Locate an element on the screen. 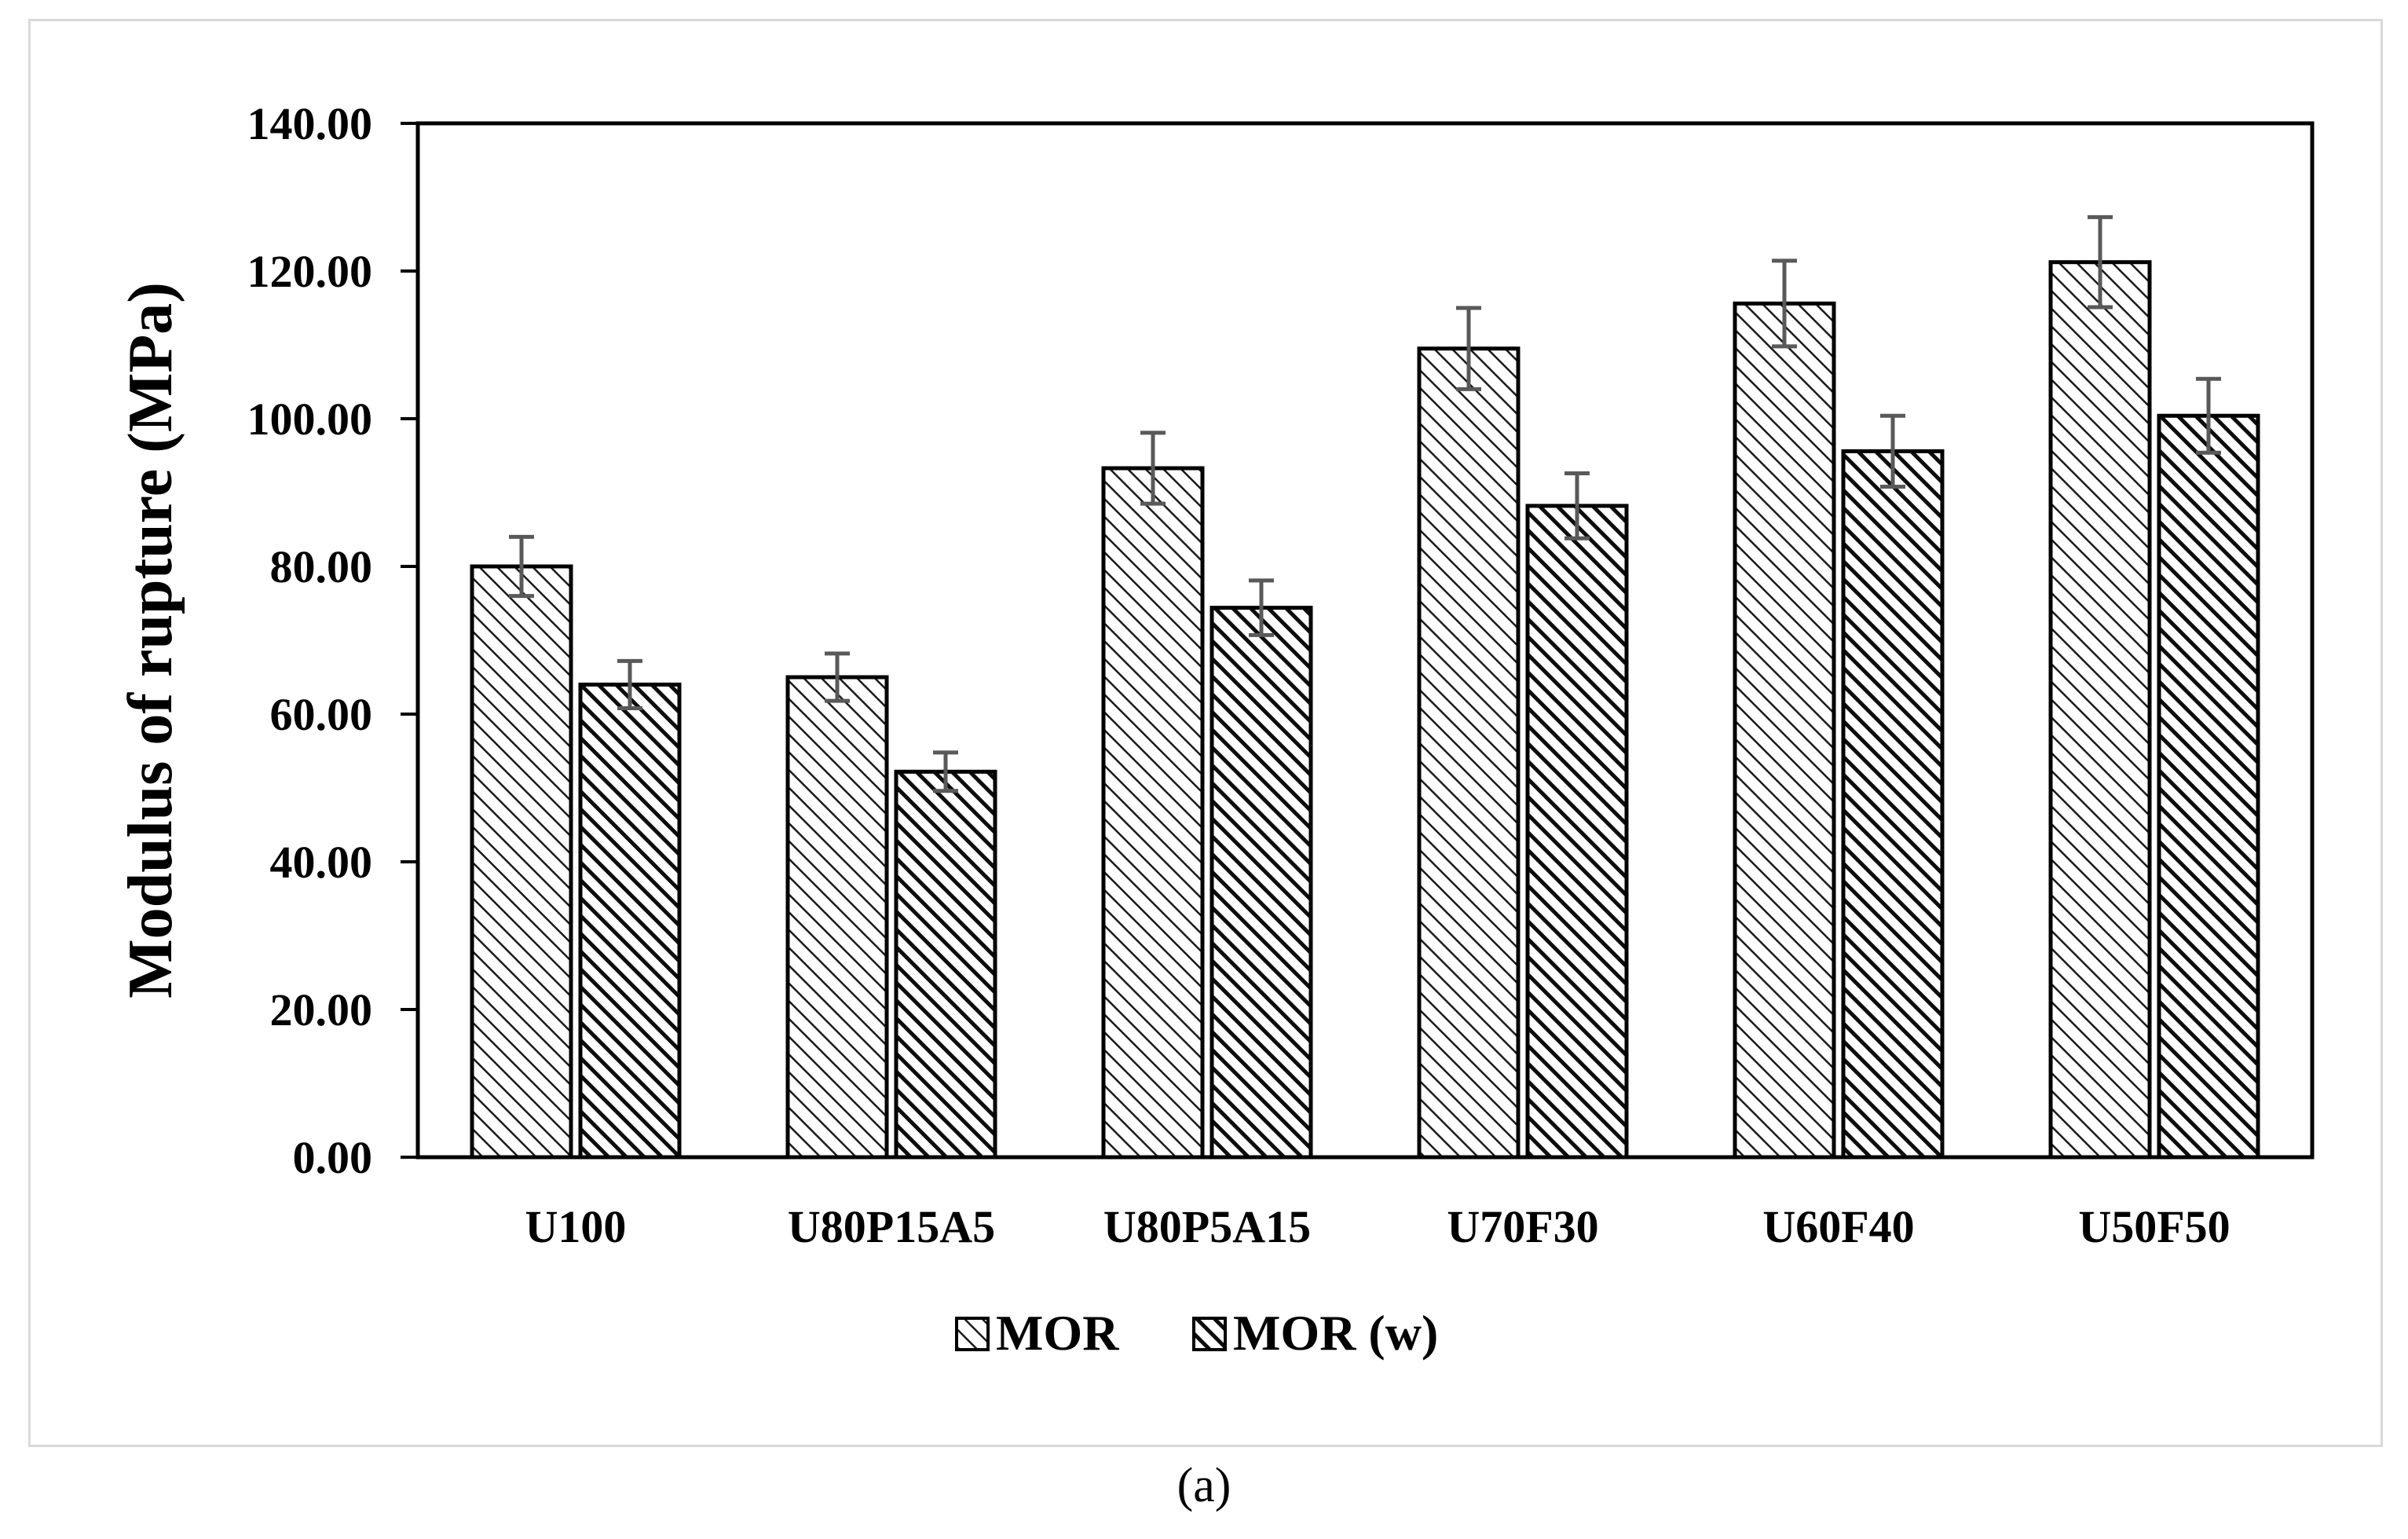 The width and height of the screenshot is (2408, 1539). legend-label-mor: MOR is located at coordinates (1057, 1333).